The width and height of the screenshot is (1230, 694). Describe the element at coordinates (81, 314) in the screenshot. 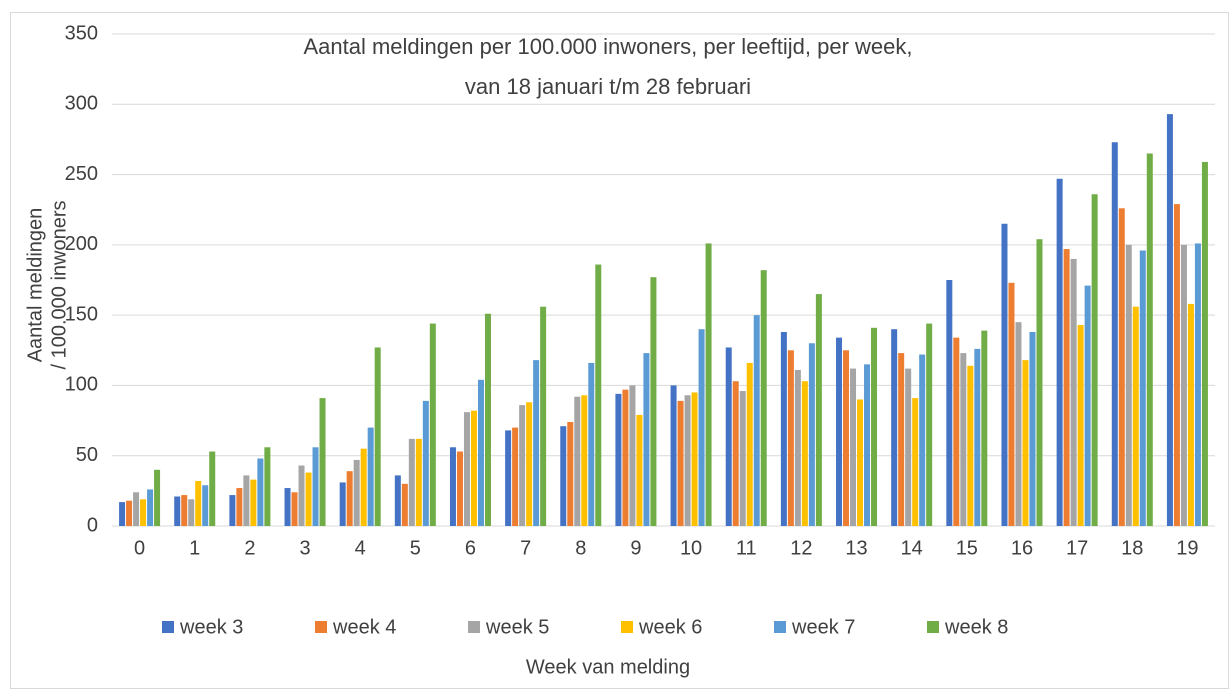

I see `y-tick-label: 150` at that location.